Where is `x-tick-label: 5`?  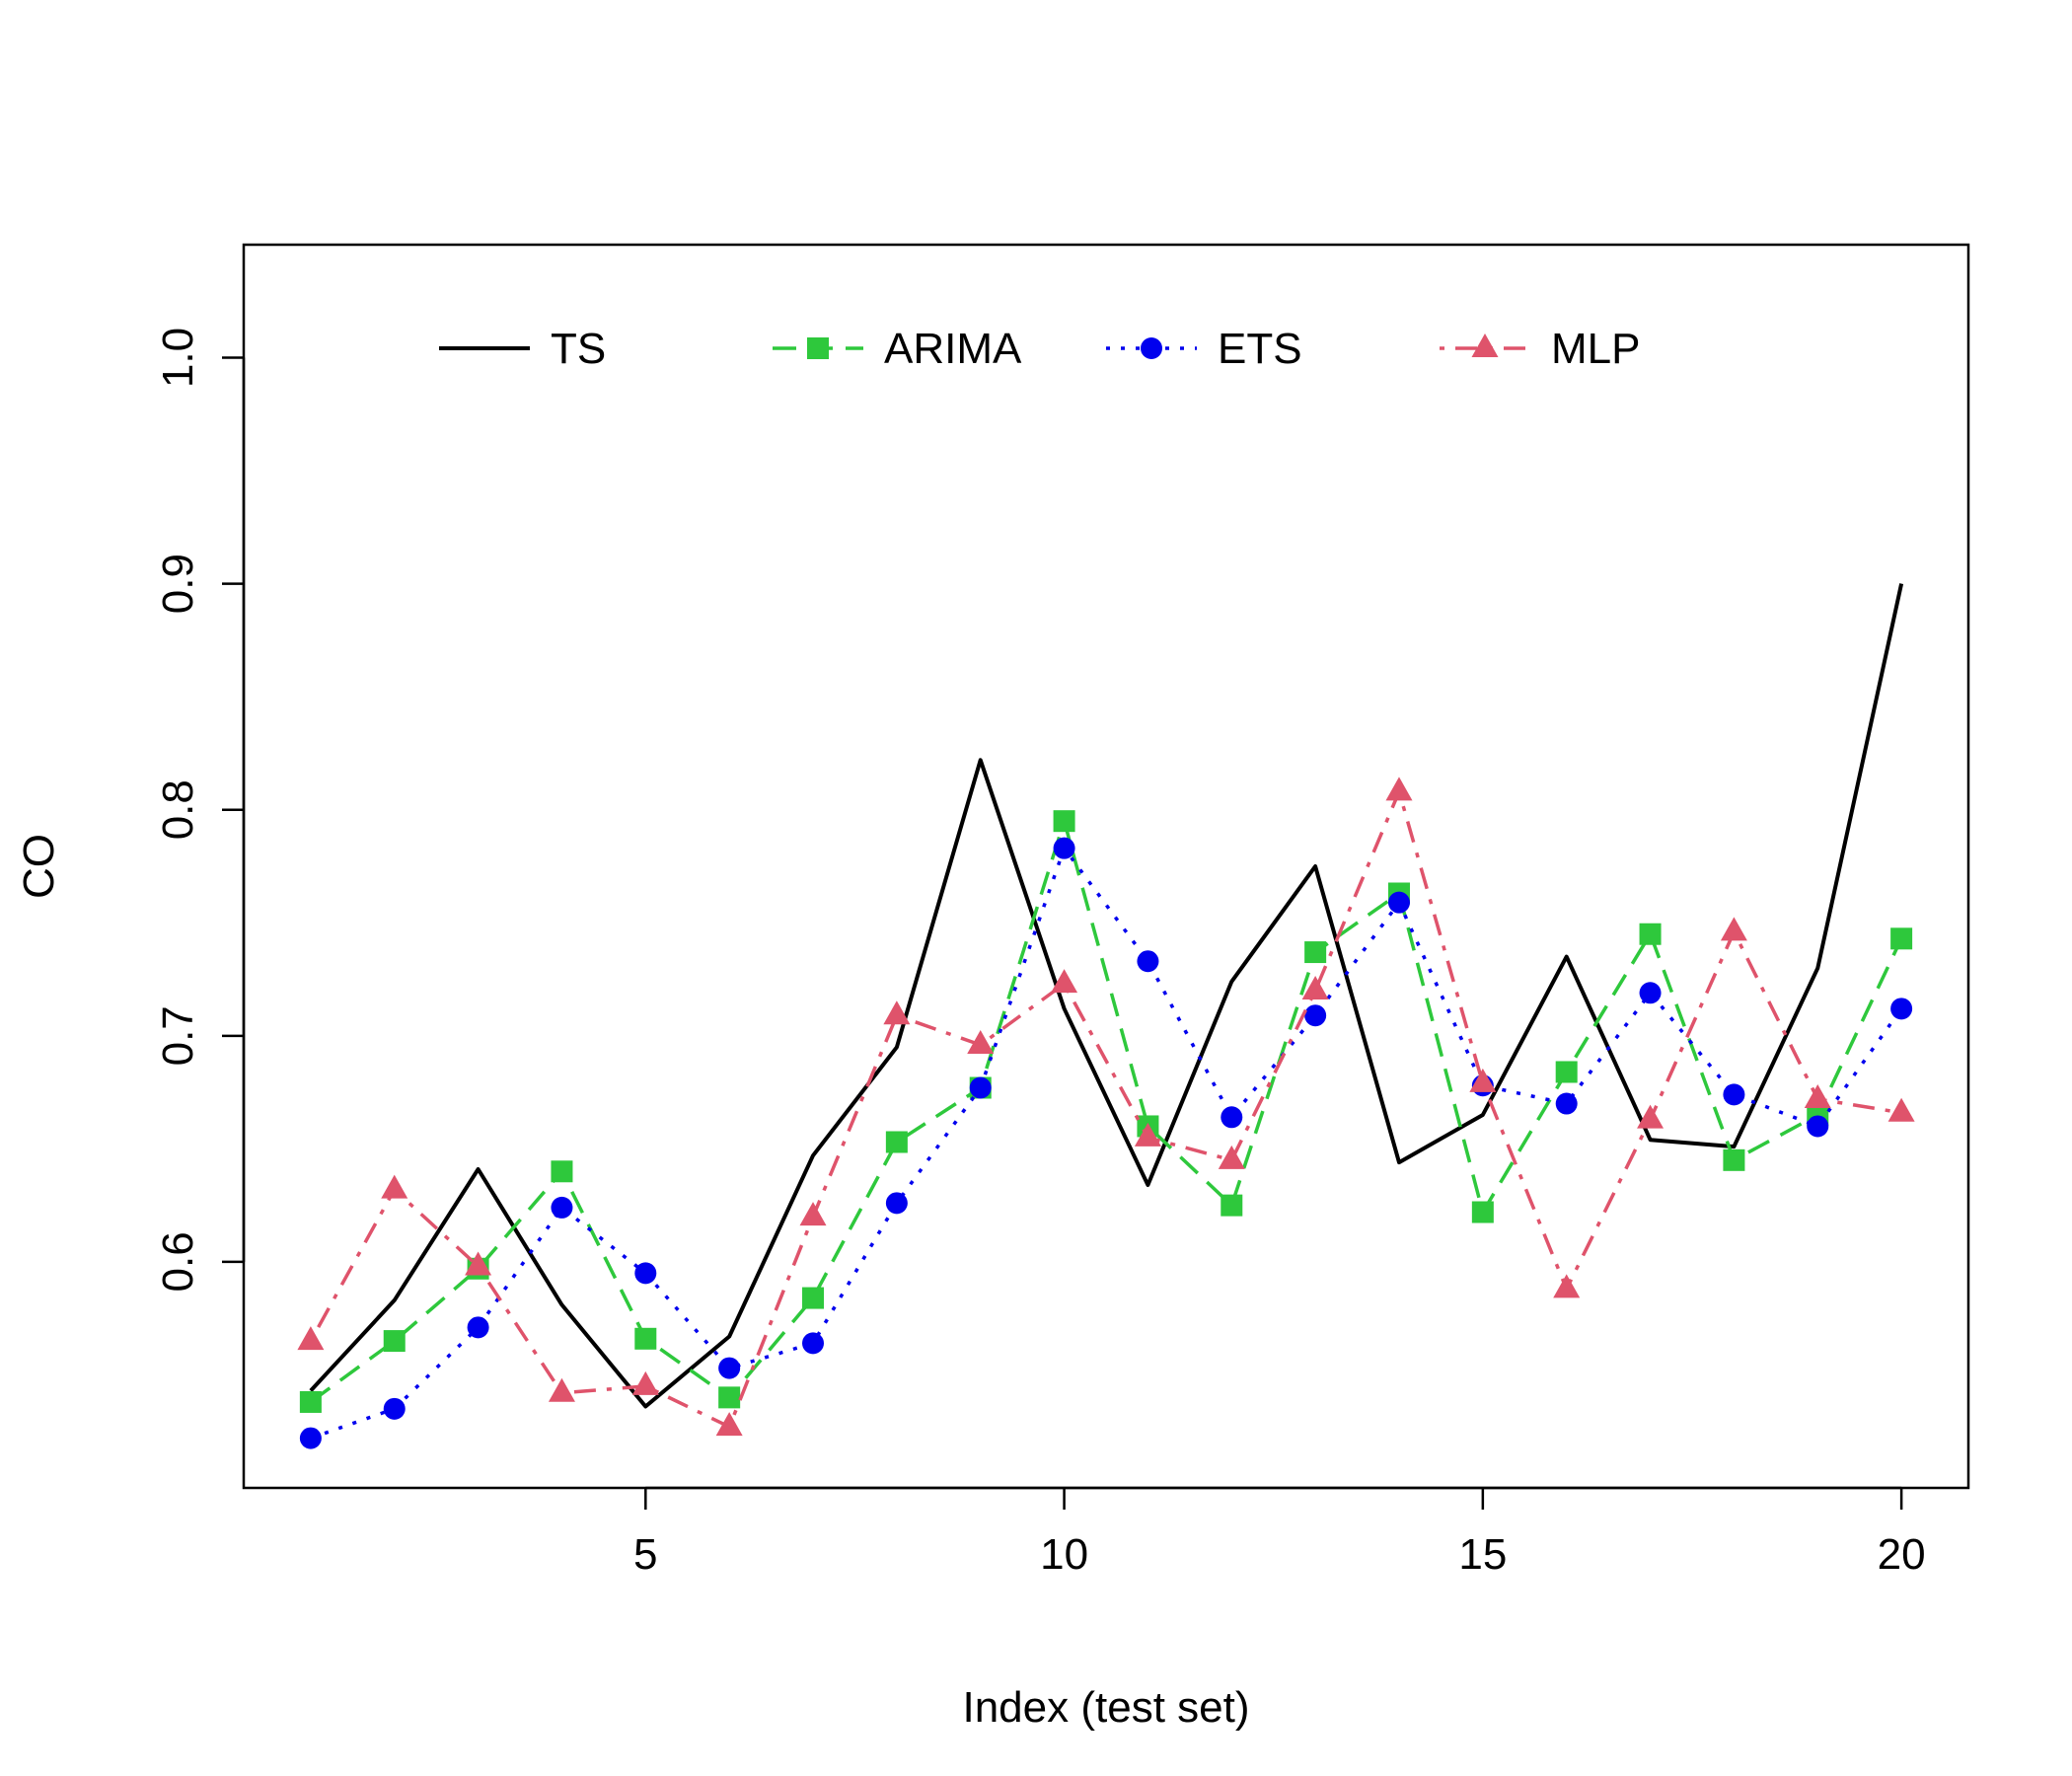 x-tick-label: 5 is located at coordinates (645, 1555).